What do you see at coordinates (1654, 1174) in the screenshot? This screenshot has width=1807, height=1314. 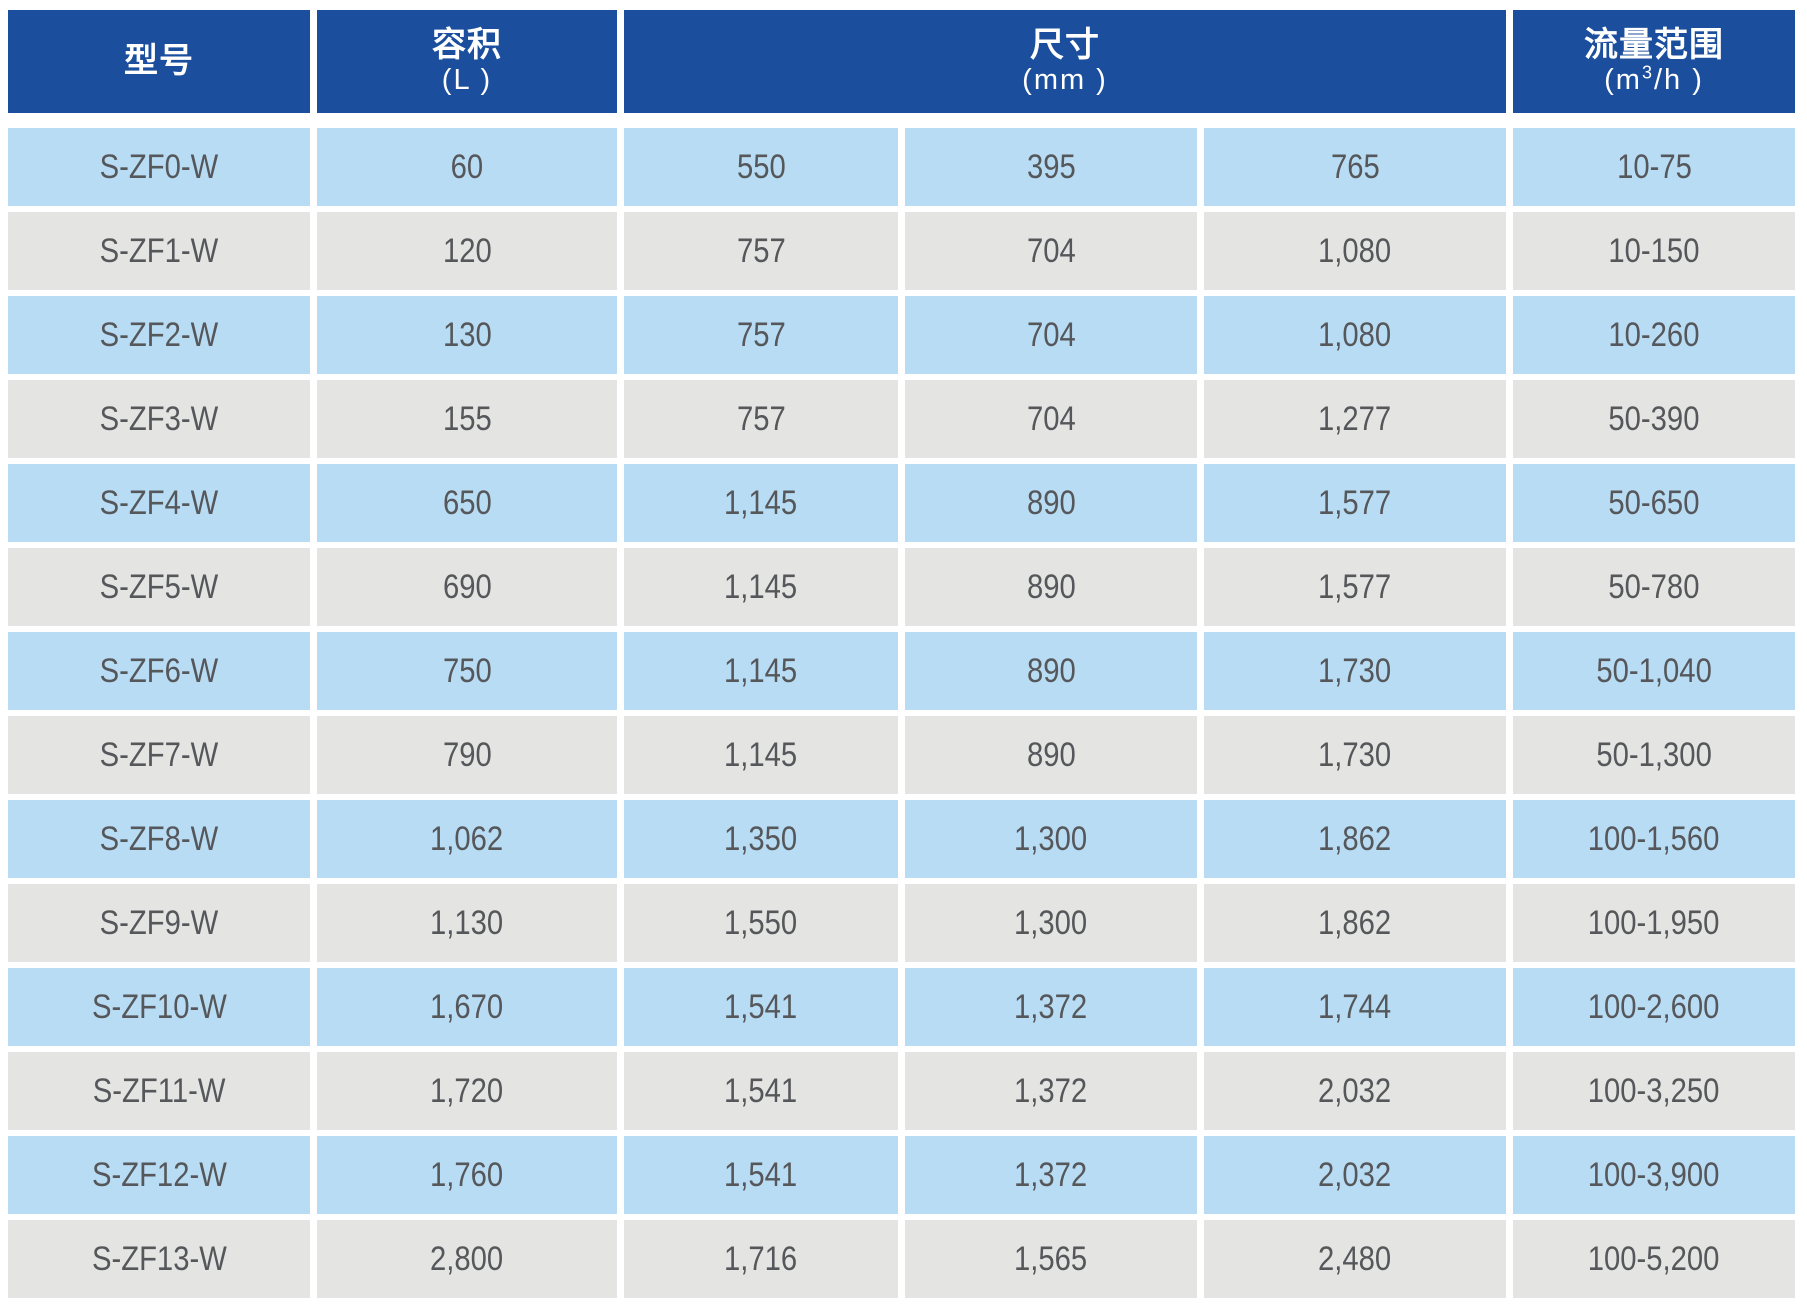 I see `cell-value: 100-3,900` at bounding box center [1654, 1174].